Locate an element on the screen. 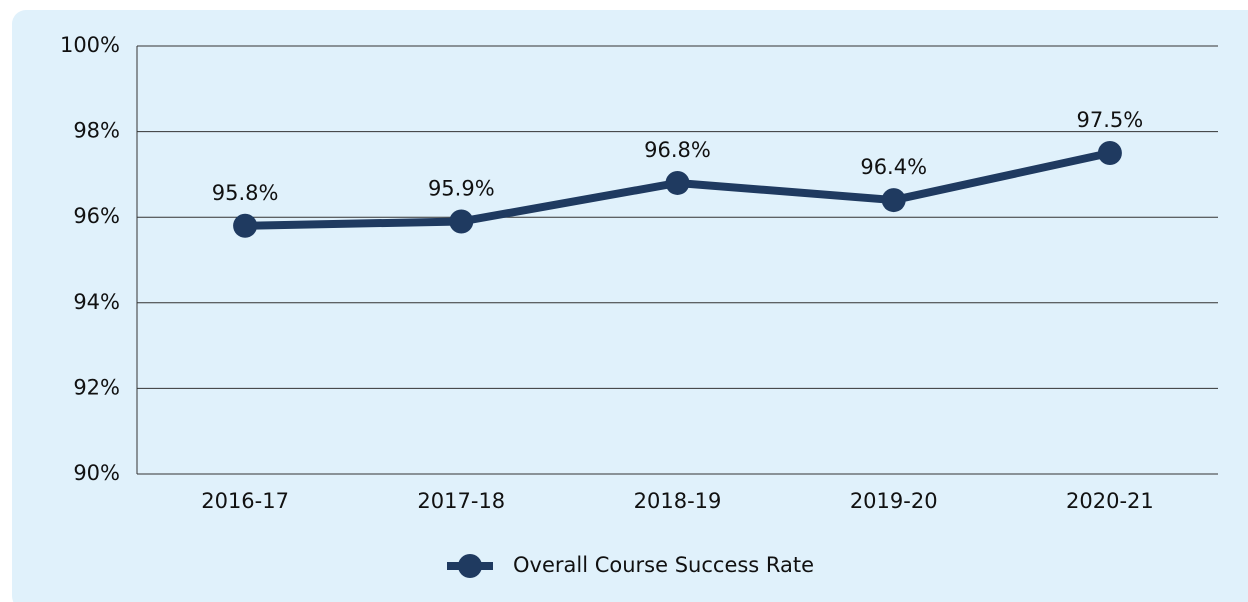 The height and width of the screenshot is (602, 1248). data-label: 97.5% is located at coordinates (1110, 120).